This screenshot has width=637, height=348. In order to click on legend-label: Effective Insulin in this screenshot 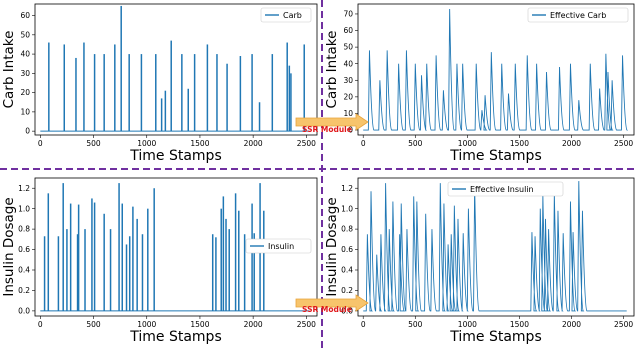, I will do `click(502, 189)`.